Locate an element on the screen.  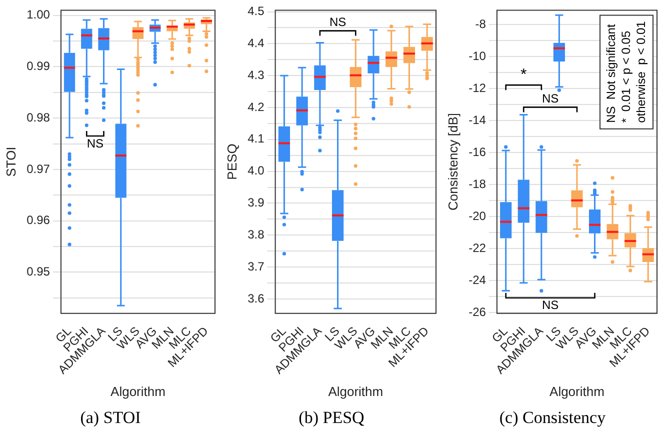
y-tick-label: 4.3 is located at coordinates (256, 75).